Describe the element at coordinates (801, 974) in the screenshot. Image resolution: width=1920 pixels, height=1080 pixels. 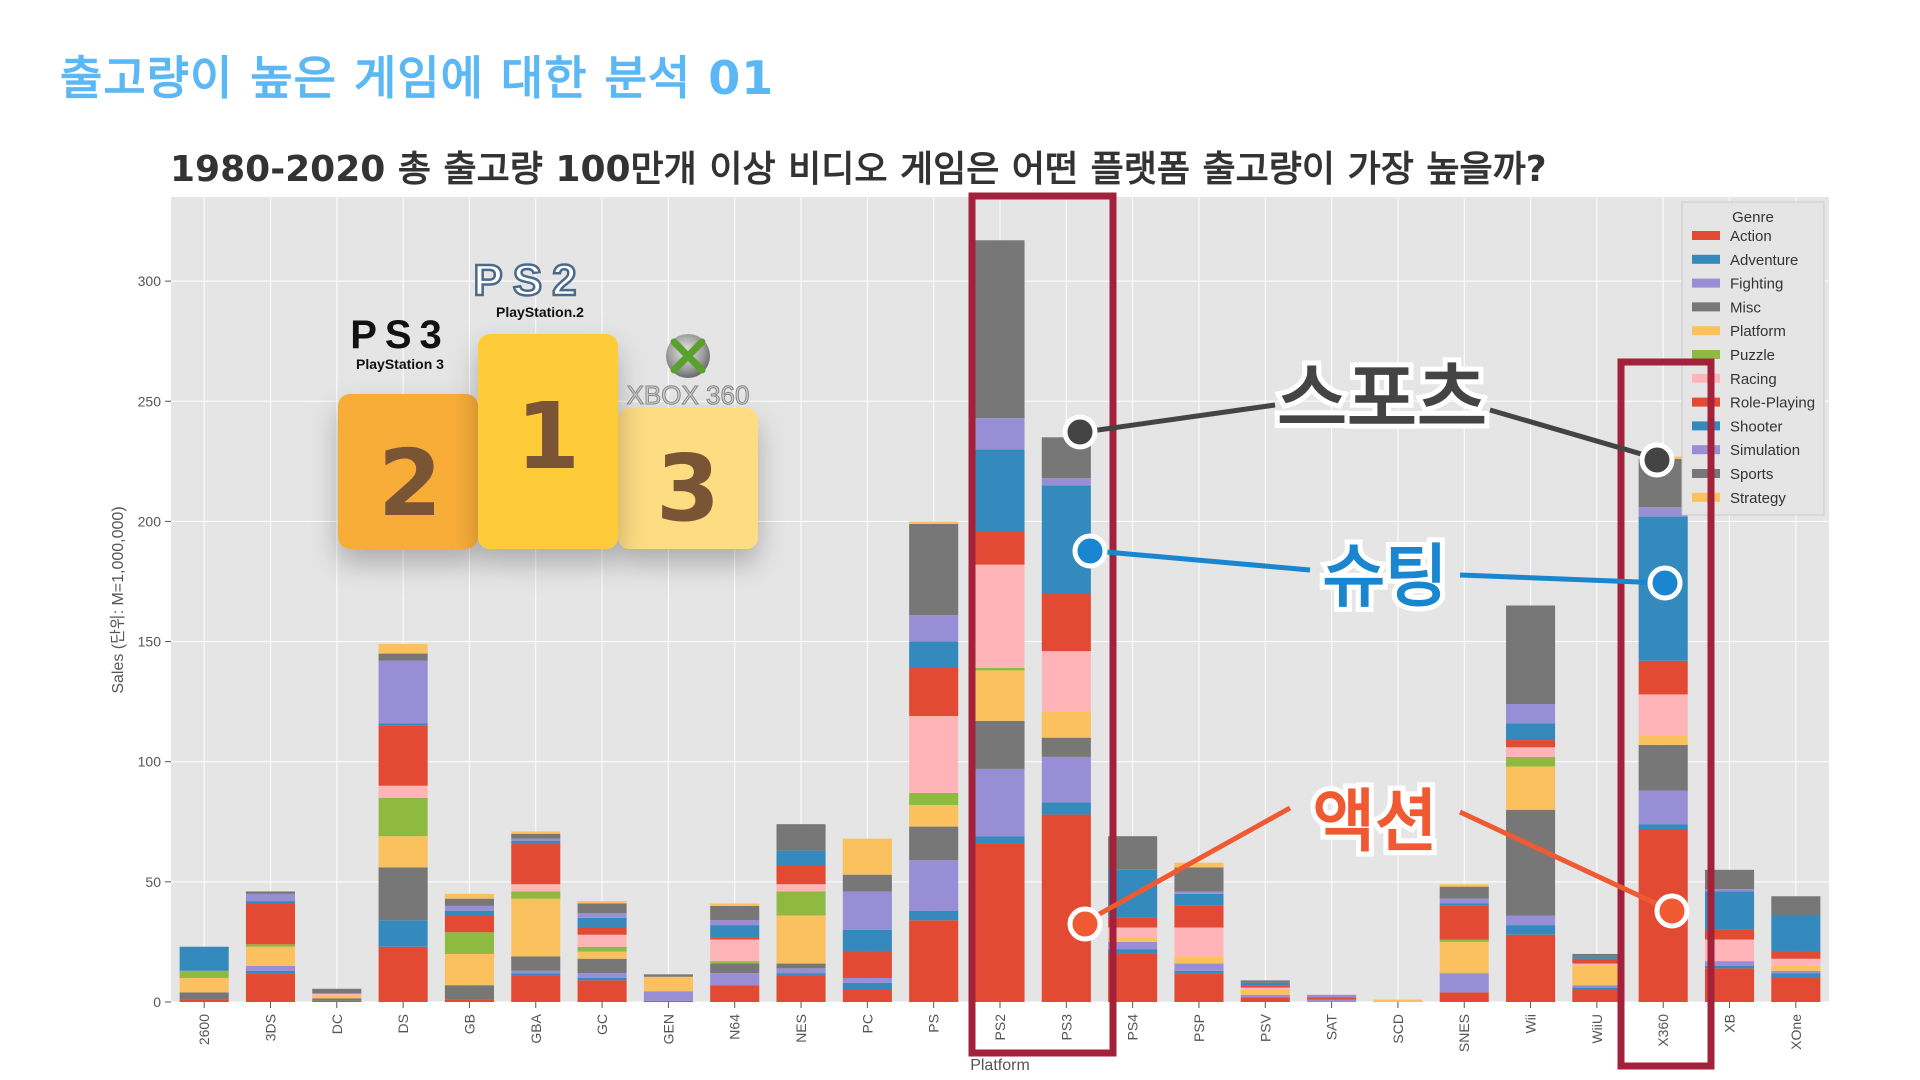
I see `bar-NES-Adventure` at that location.